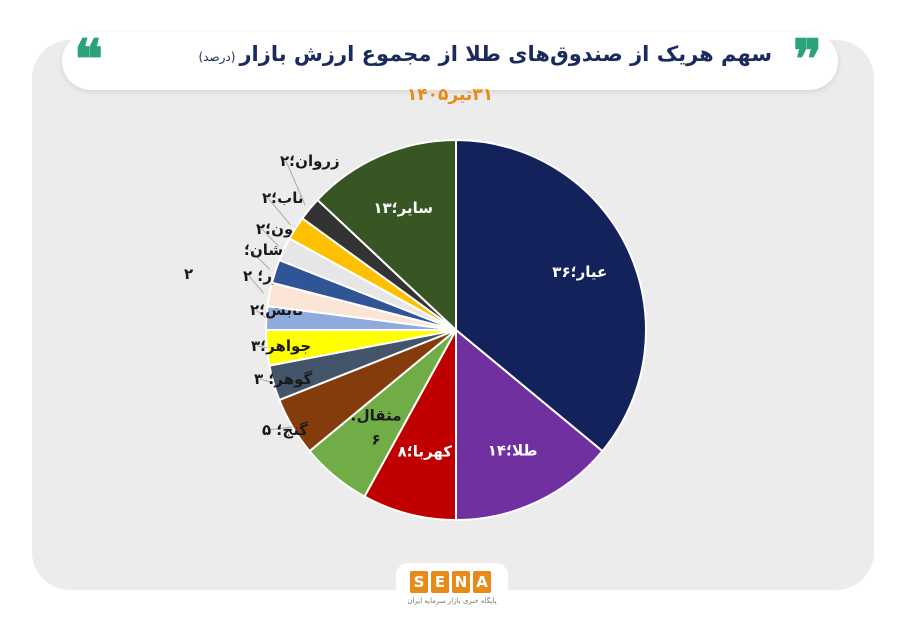  Describe the element at coordinates (440, 582) in the screenshot. I see `logo-letter: E` at that location.